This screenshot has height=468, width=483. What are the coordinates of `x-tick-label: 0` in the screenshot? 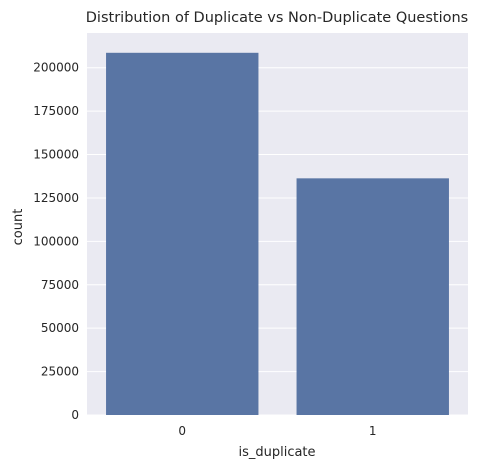 It's located at (182, 431).